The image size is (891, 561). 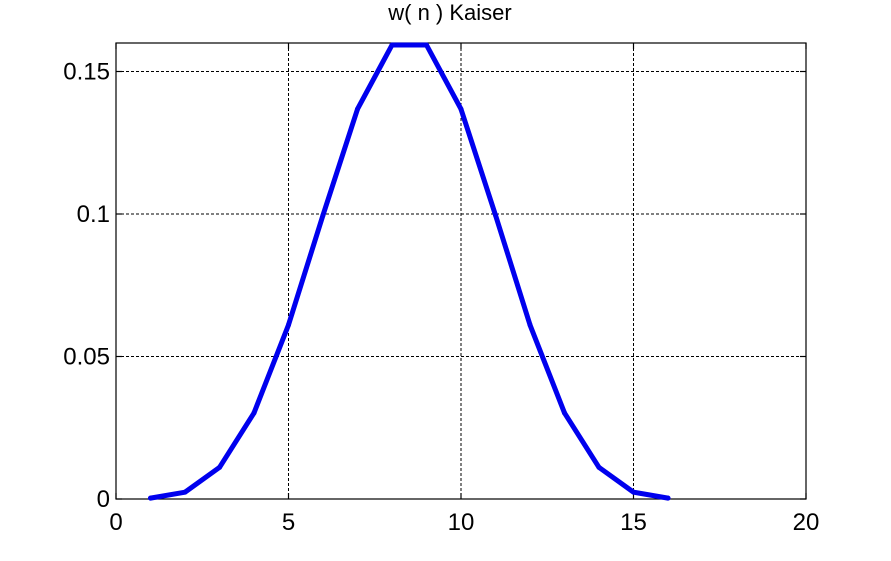 I want to click on x-tick-label: 5, so click(x=288, y=522).